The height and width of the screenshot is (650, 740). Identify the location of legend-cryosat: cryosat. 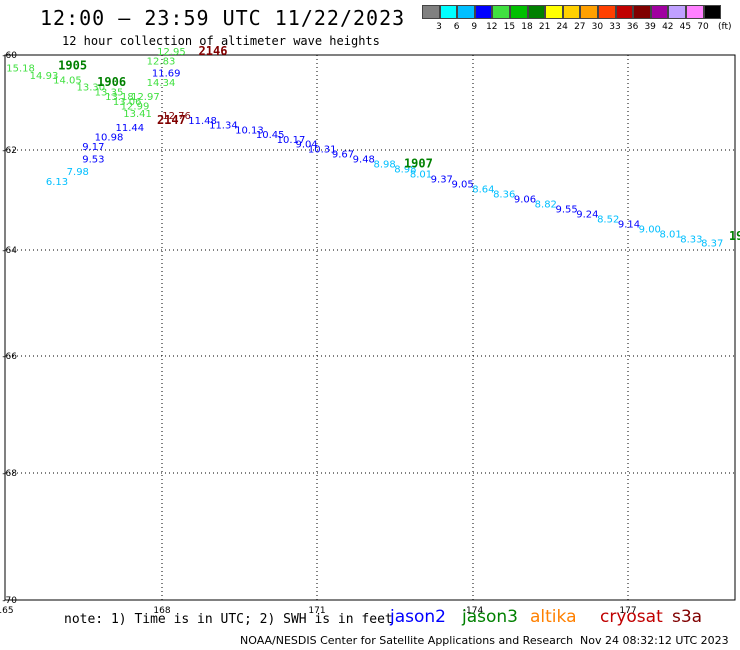
(631, 617).